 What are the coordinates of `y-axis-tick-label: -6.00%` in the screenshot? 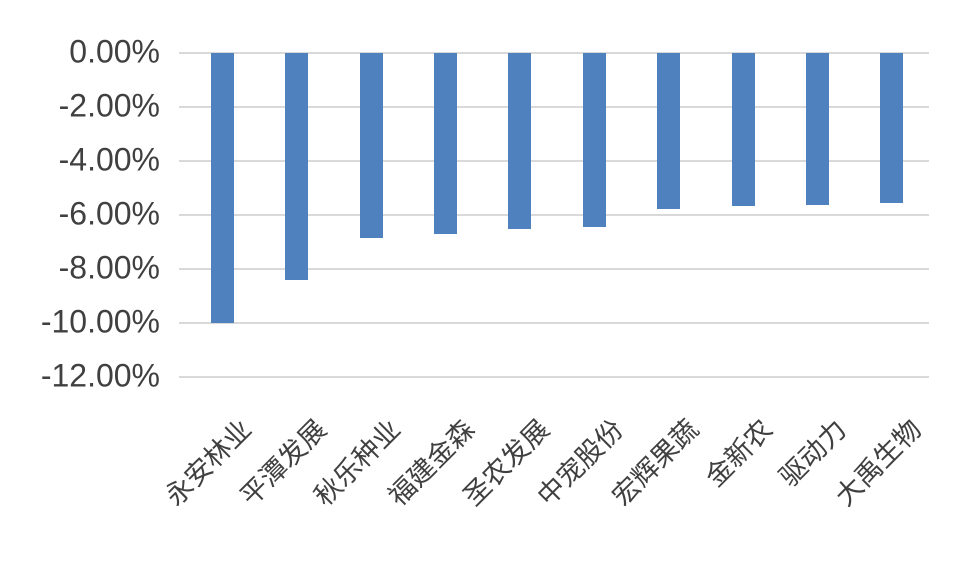 It's located at (109, 213).